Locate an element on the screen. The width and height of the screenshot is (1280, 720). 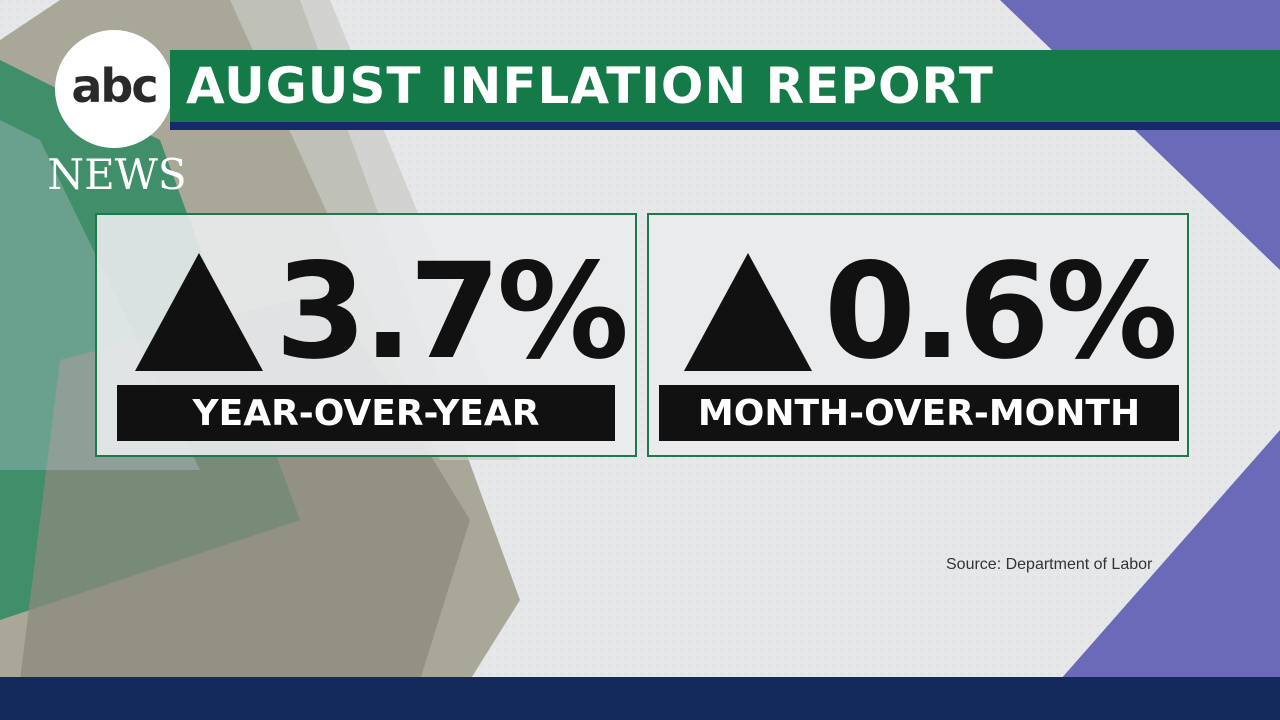
abc-logo-text: abc is located at coordinates (114, 86).